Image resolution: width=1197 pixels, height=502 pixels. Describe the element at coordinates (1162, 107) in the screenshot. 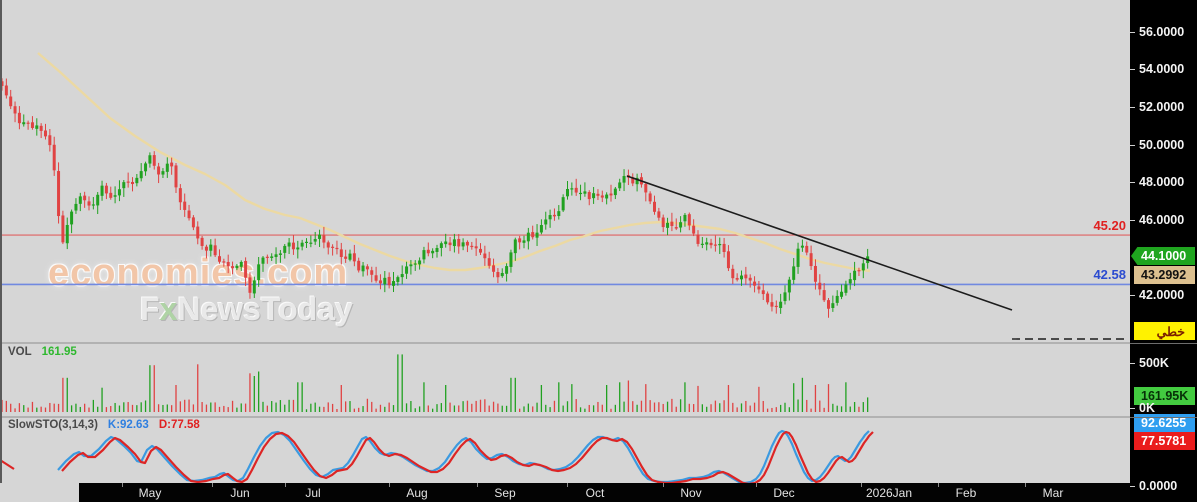

I see `price-axis-label: 52.0000` at that location.